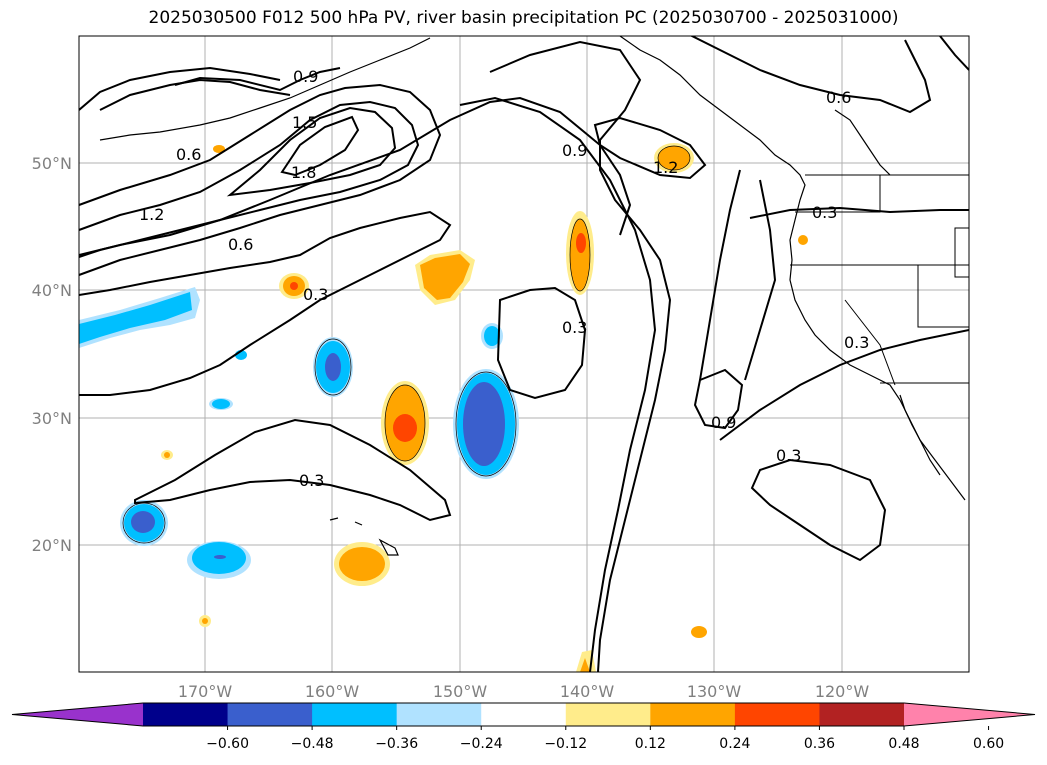  I want to click on lon-label: 150°W, so click(460, 691).